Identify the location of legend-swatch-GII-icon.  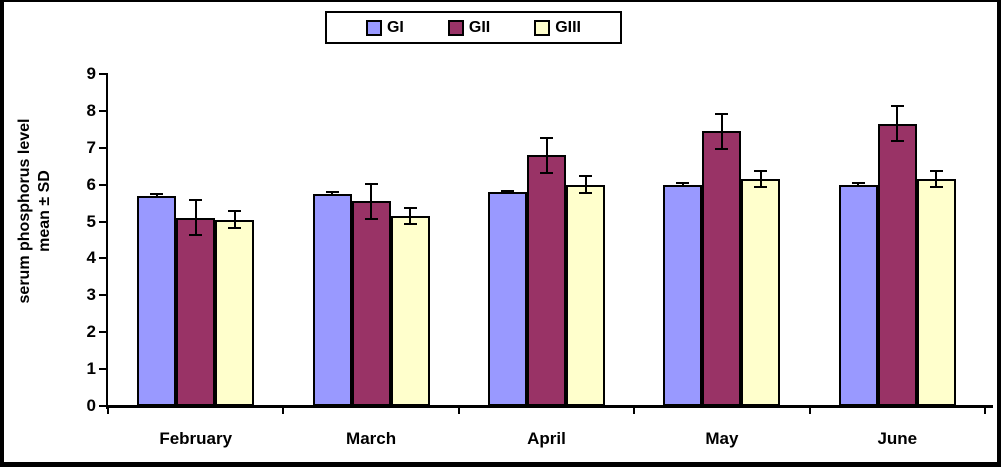
(455, 27).